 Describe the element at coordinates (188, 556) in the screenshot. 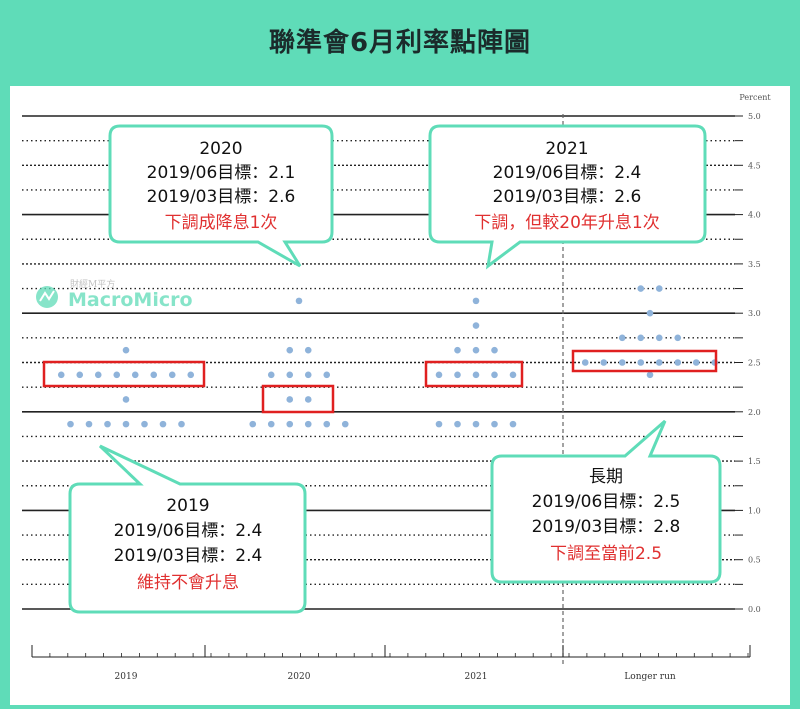

I see `callout-2019-march: 2019/03目標：2.4` at that location.